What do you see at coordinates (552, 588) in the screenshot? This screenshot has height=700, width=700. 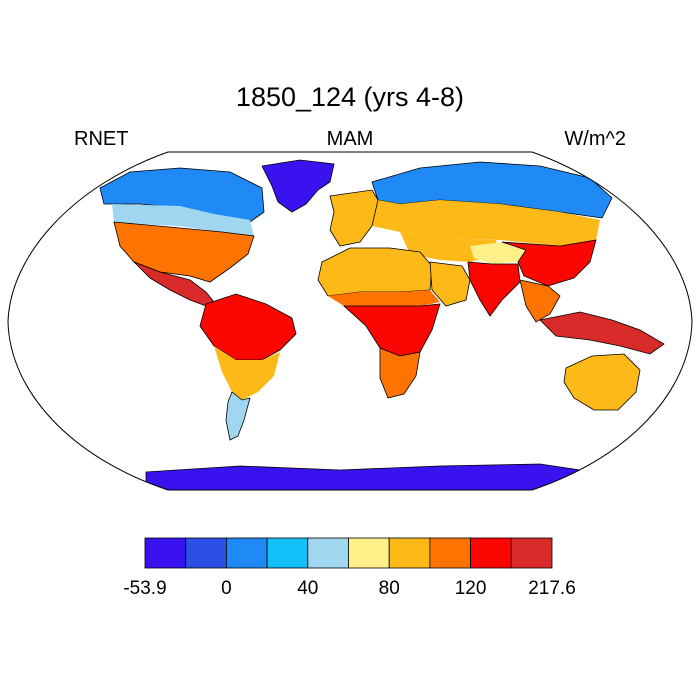 I see `colorbar-tick-label: 217.6` at bounding box center [552, 588].